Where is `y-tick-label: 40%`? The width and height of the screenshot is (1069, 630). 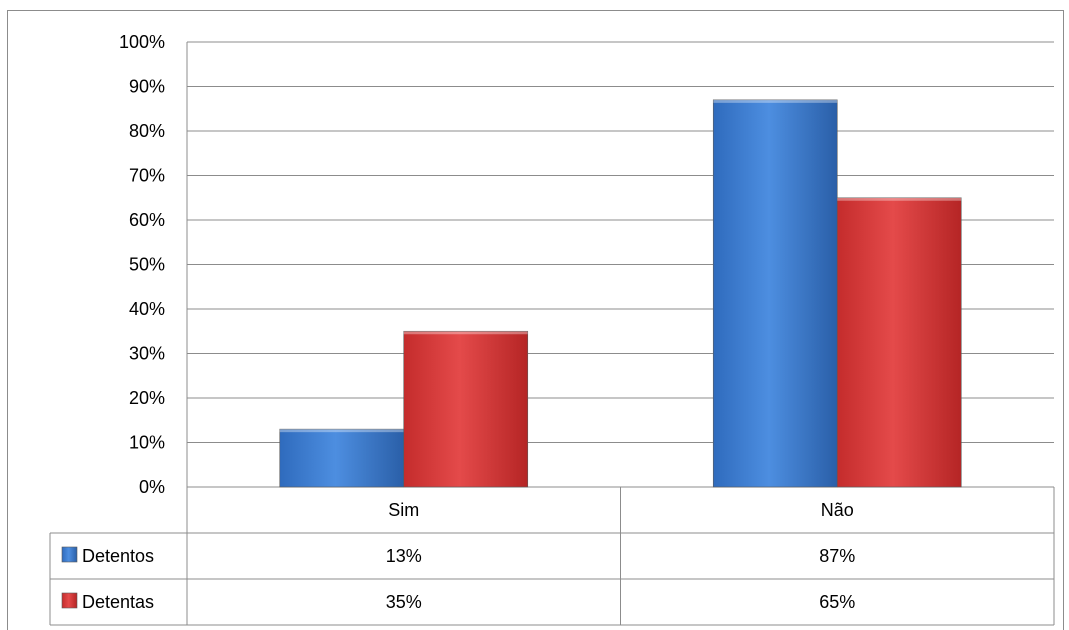
y-tick-label: 40% is located at coordinates (147, 309).